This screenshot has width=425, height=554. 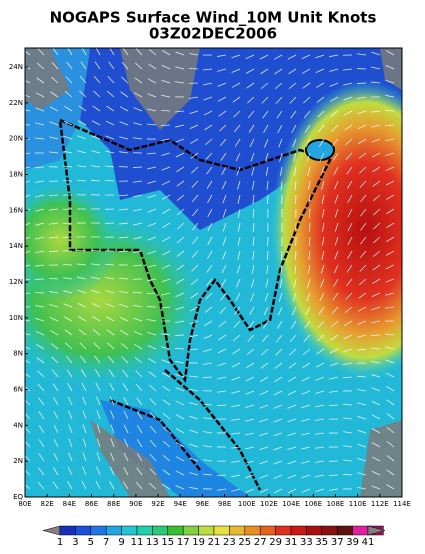 What do you see at coordinates (121, 542) in the screenshot?
I see `colorbar-label: 9` at bounding box center [121, 542].